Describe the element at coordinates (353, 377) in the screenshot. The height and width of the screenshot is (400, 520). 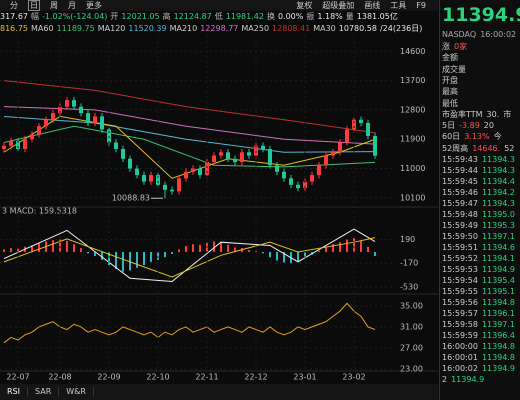
I see `x-tick-label: 23-02` at that location.